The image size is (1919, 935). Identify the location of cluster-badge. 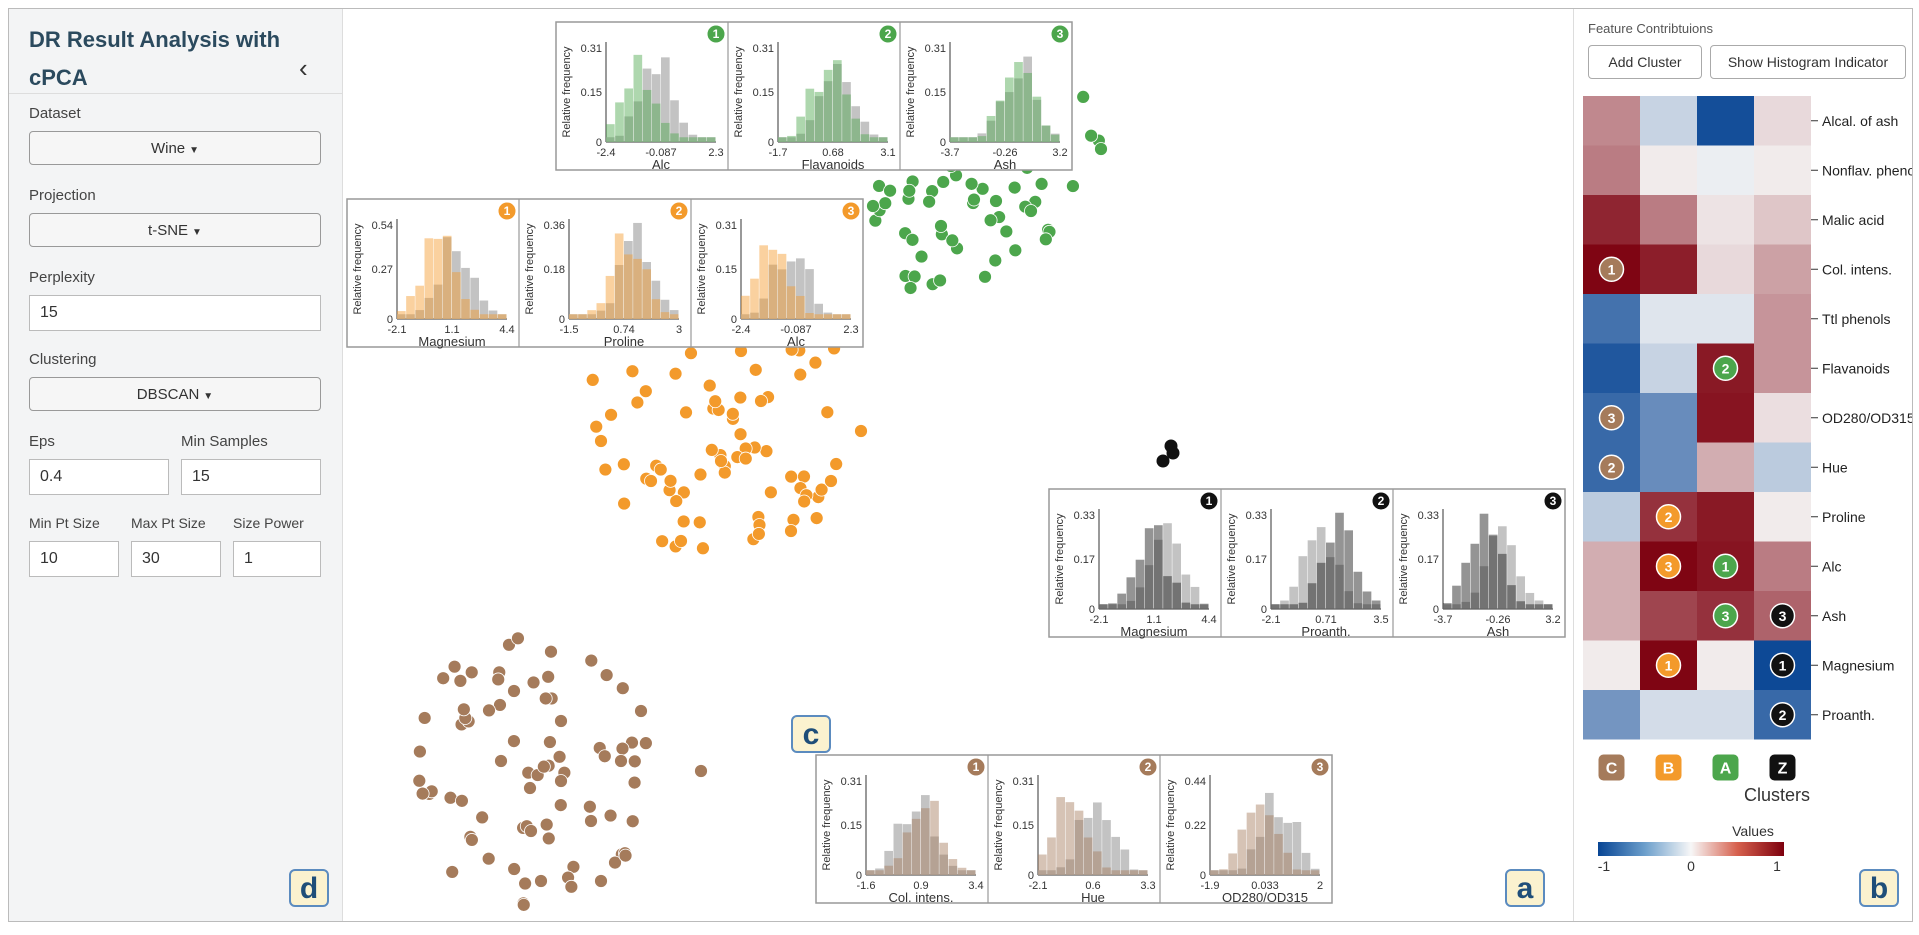
(1782, 767).